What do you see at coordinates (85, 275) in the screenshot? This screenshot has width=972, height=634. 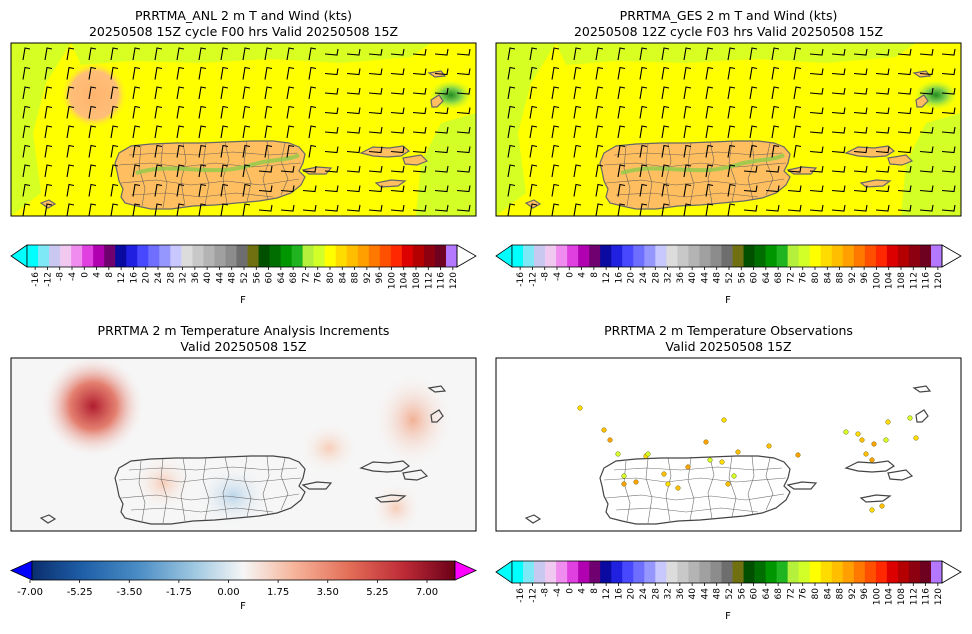 I see `colorbar-tick-label: 0` at bounding box center [85, 275].